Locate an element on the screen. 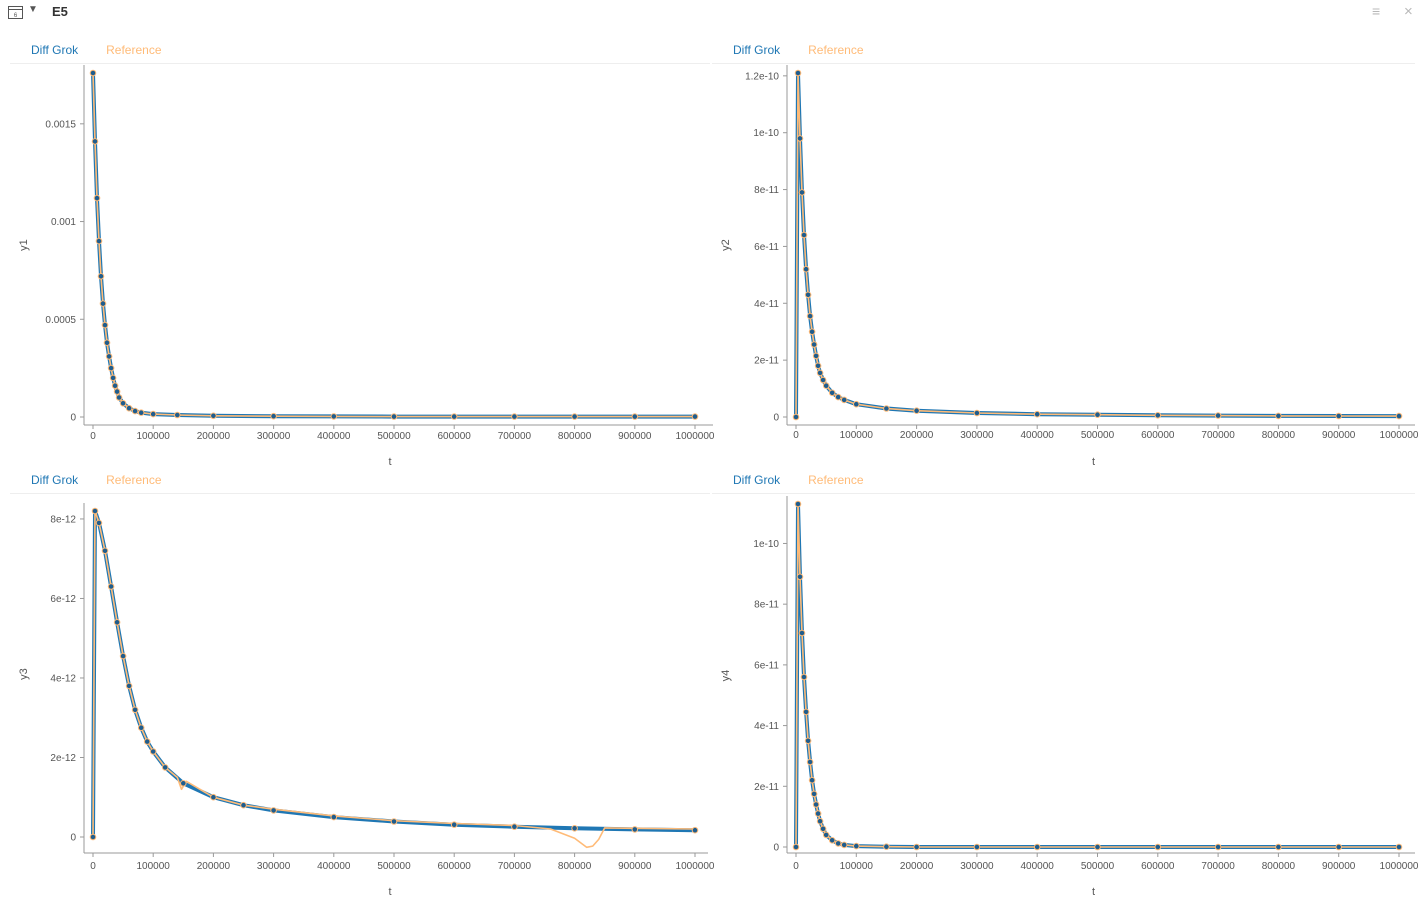  chevron-down-icon: ▼ is located at coordinates (33, 9).